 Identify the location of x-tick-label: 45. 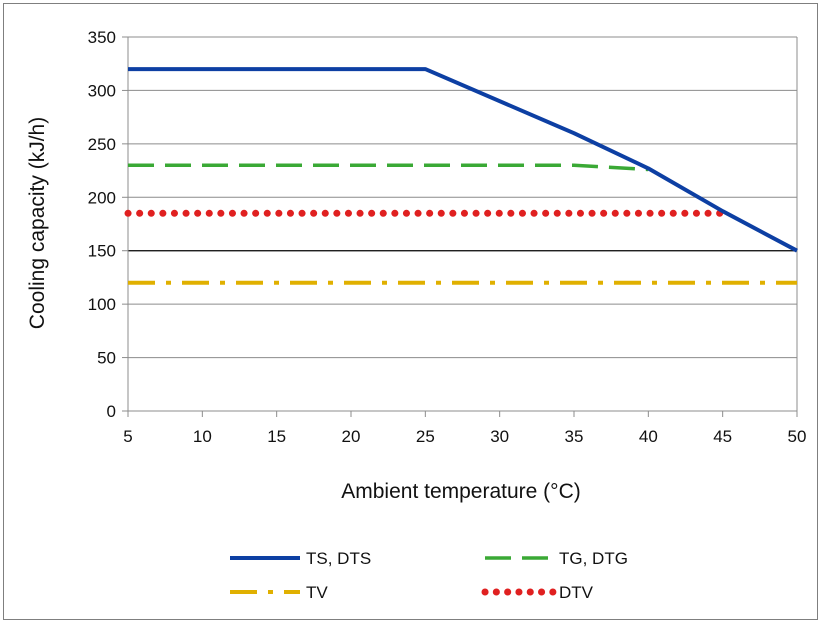
(722, 436).